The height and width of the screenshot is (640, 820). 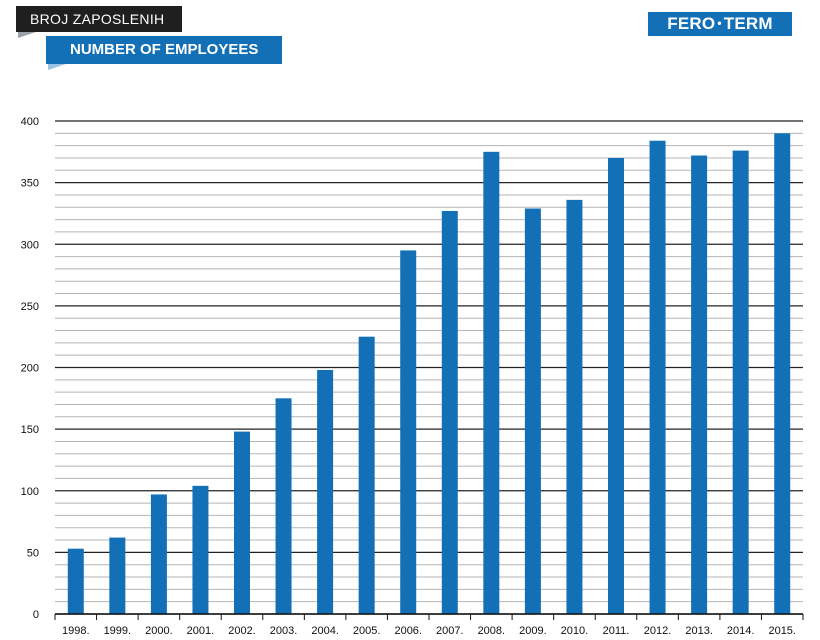 What do you see at coordinates (30, 492) in the screenshot?
I see `y-tick-label: 100` at bounding box center [30, 492].